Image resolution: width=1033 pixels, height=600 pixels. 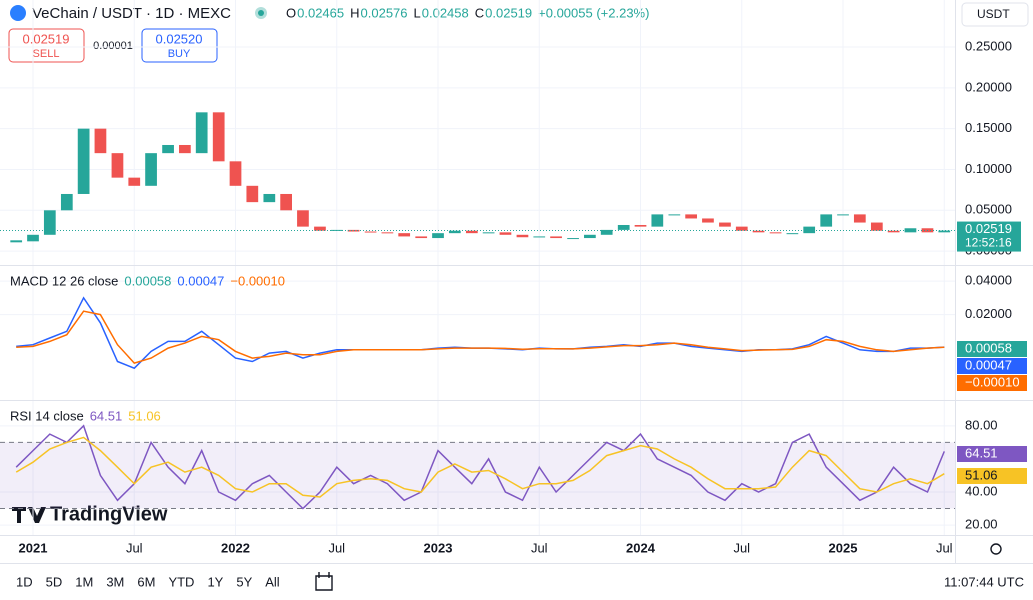 I want to click on series-line, so click(x=480, y=467).